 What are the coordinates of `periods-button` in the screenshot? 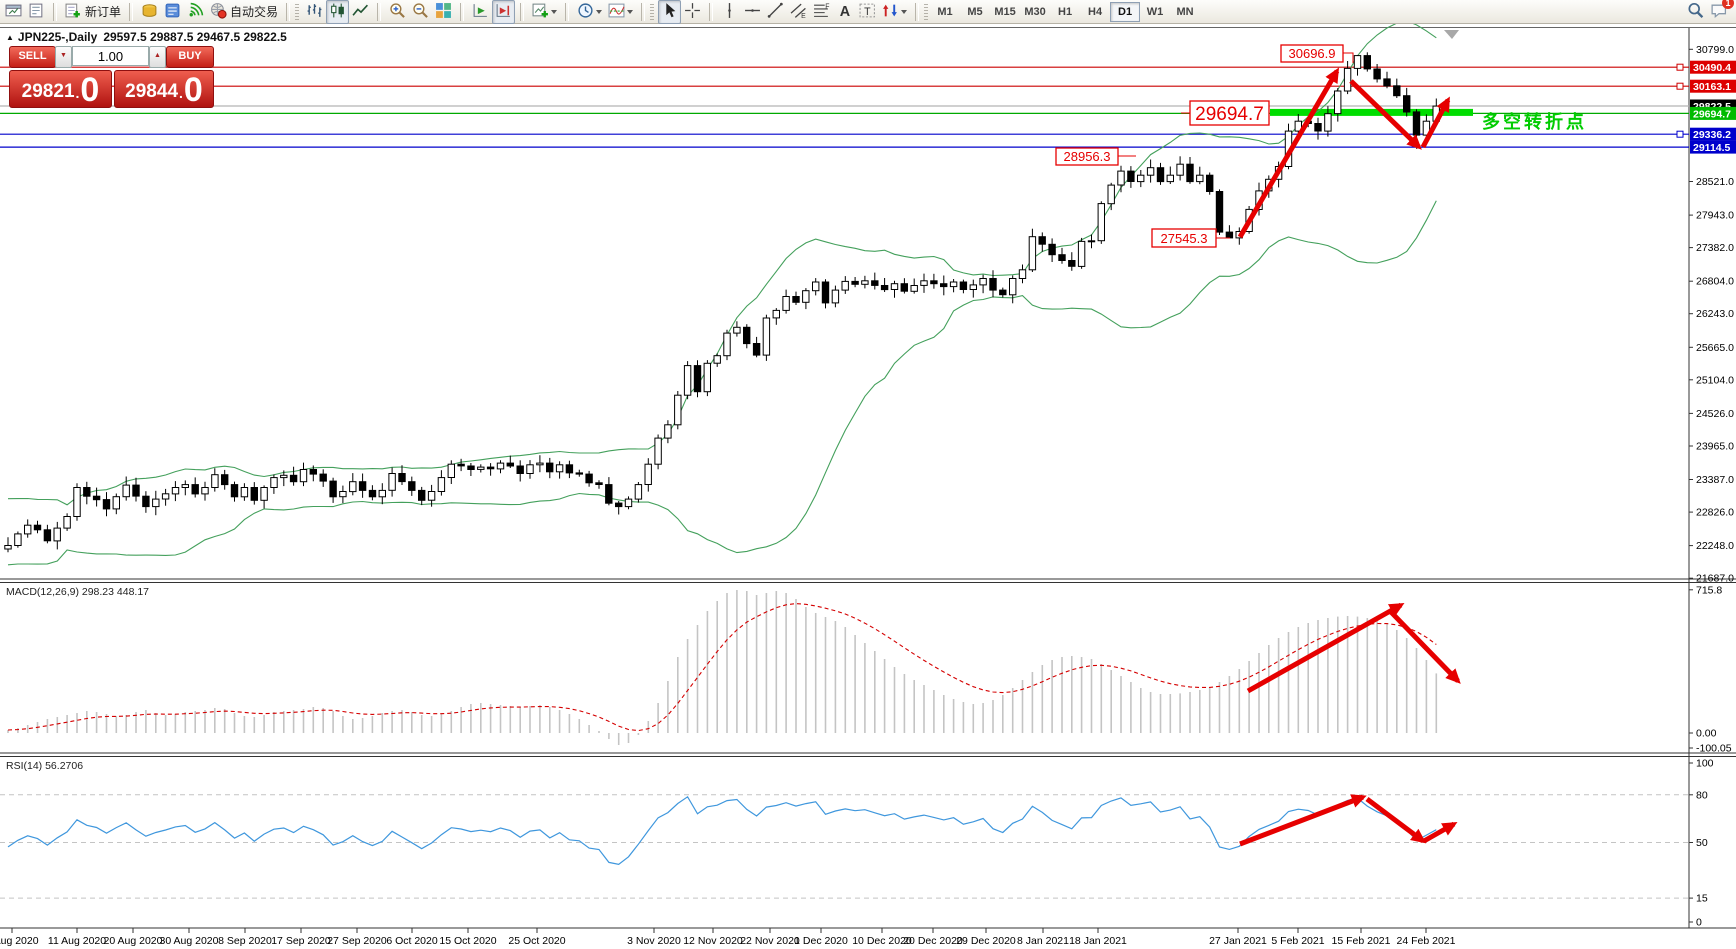 It's located at (589, 12).